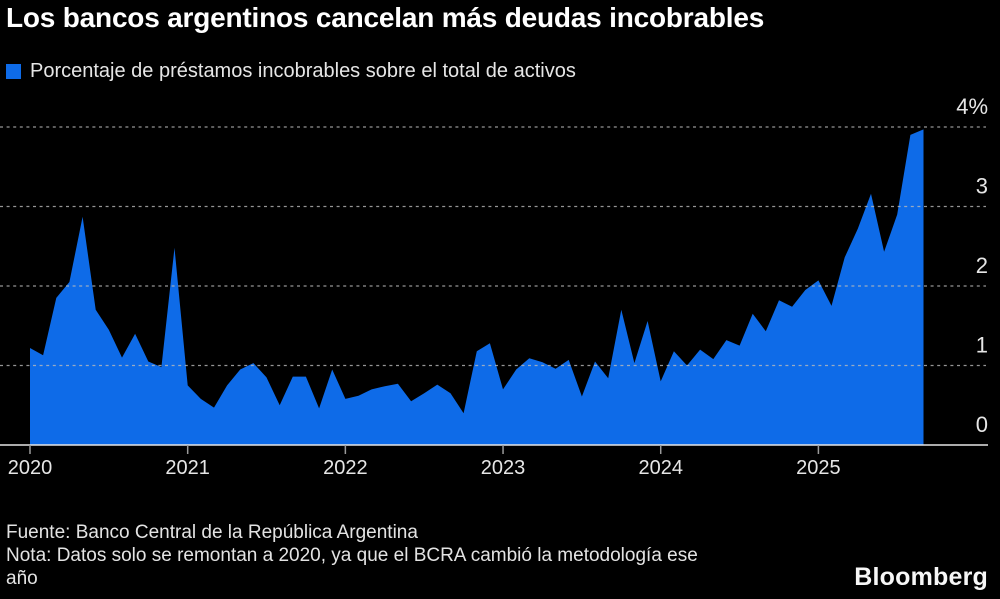  What do you see at coordinates (972, 106) in the screenshot?
I see `y-tick-label: 4%` at bounding box center [972, 106].